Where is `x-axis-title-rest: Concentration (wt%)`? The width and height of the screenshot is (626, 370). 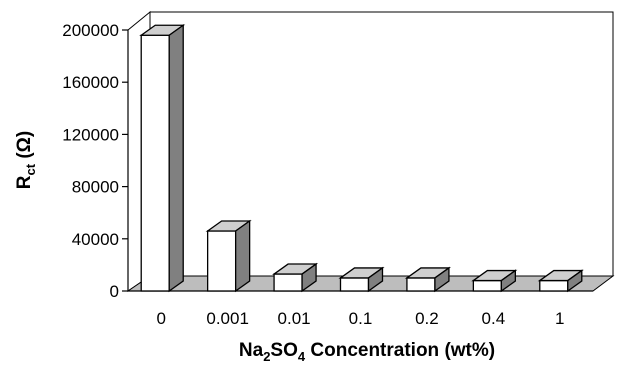
x-axis-title-rest: Concentration (wt%) is located at coordinates (400, 350).